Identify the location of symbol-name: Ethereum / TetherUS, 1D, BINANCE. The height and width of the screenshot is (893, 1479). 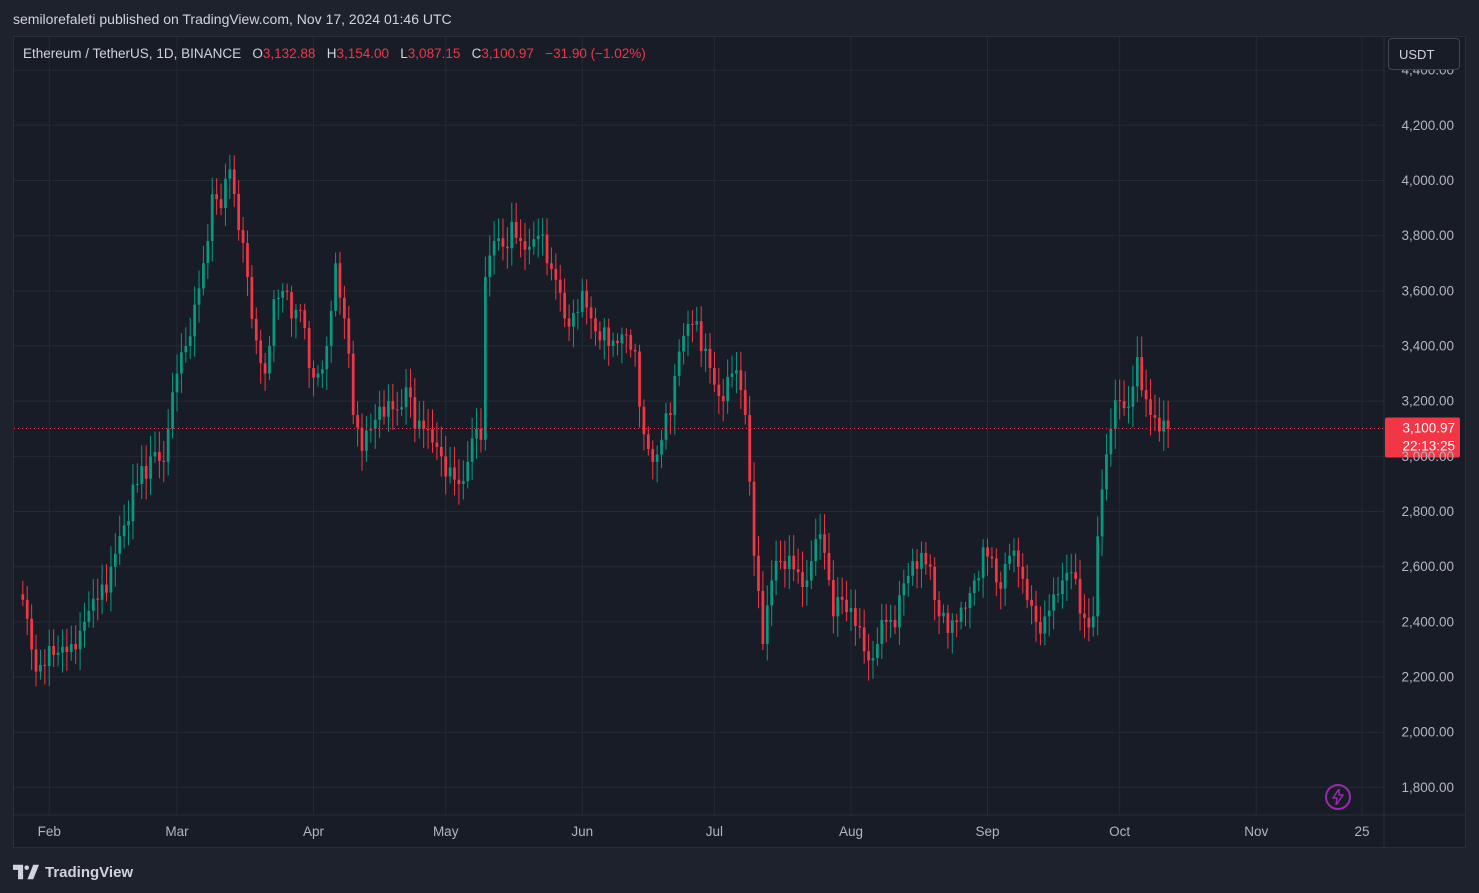
(132, 53).